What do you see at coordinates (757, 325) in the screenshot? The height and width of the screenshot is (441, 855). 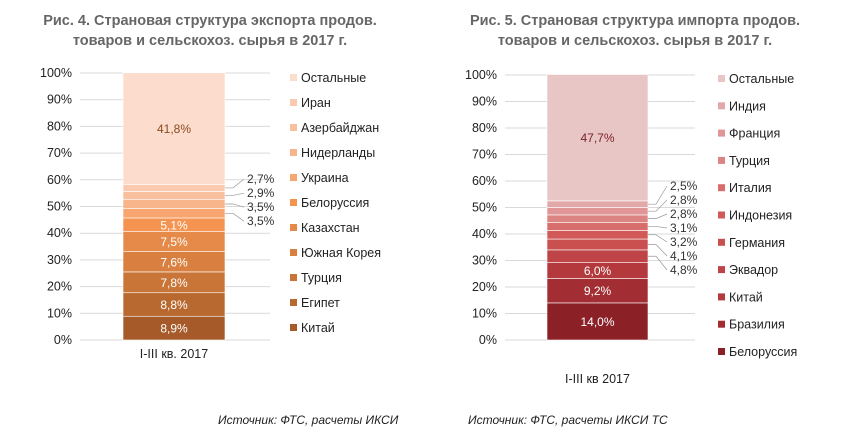 I see `legend-label: Бразилия` at bounding box center [757, 325].